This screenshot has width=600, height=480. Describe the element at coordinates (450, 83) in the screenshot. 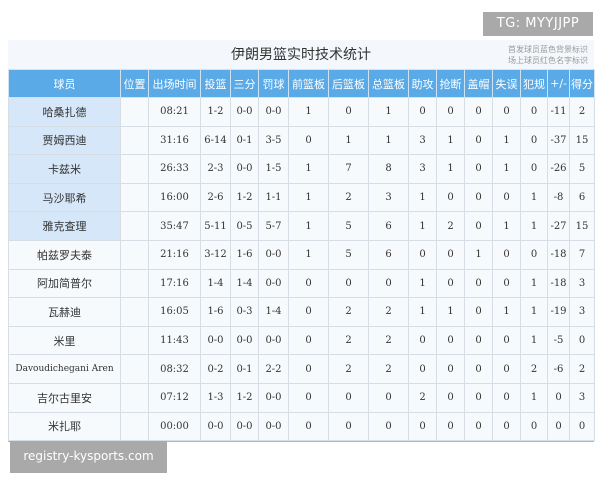

I see `column-header: 抢断` at that location.